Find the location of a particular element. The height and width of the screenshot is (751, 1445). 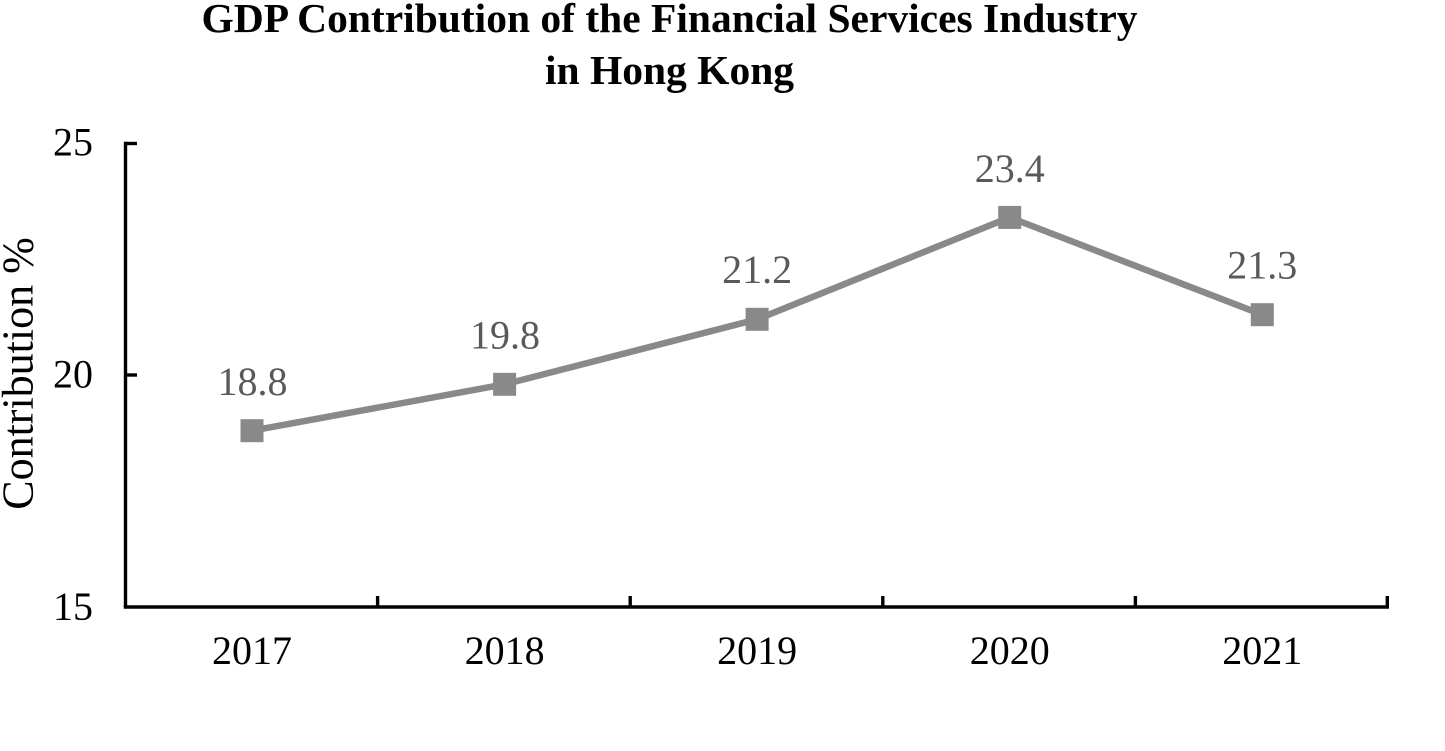

svg-text: 2021 is located at coordinates (1262, 650).